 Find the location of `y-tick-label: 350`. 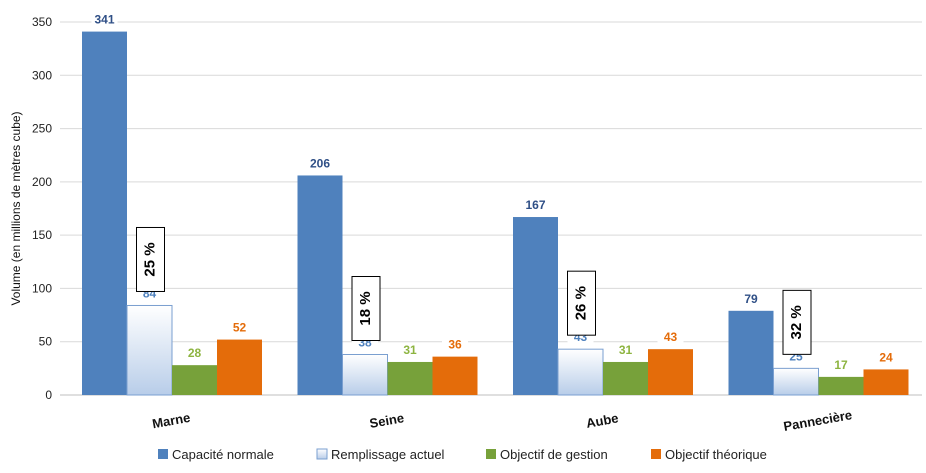

y-tick-label: 350 is located at coordinates (42, 22).